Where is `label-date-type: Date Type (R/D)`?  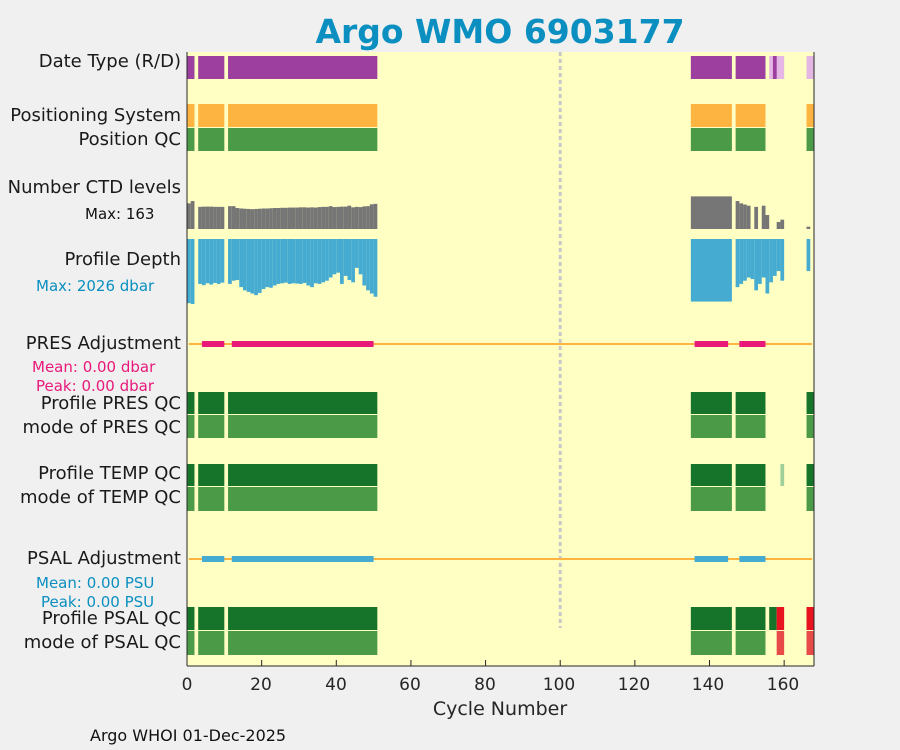 label-date-type: Date Type (R/D) is located at coordinates (109, 61).